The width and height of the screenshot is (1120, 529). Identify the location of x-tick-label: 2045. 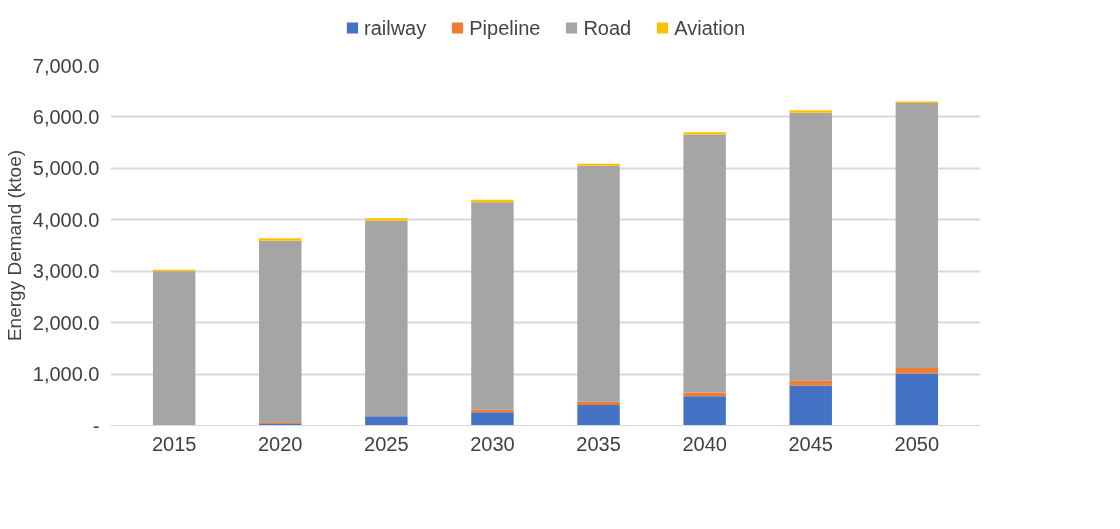
(810, 443).